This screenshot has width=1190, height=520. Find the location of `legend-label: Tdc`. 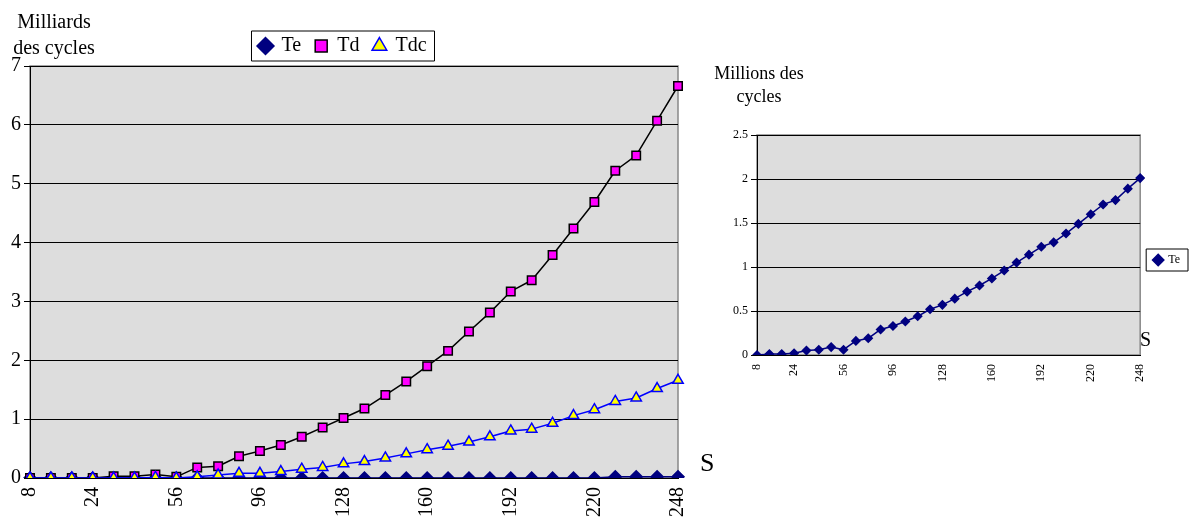

legend-label: Tdc is located at coordinates (411, 44).